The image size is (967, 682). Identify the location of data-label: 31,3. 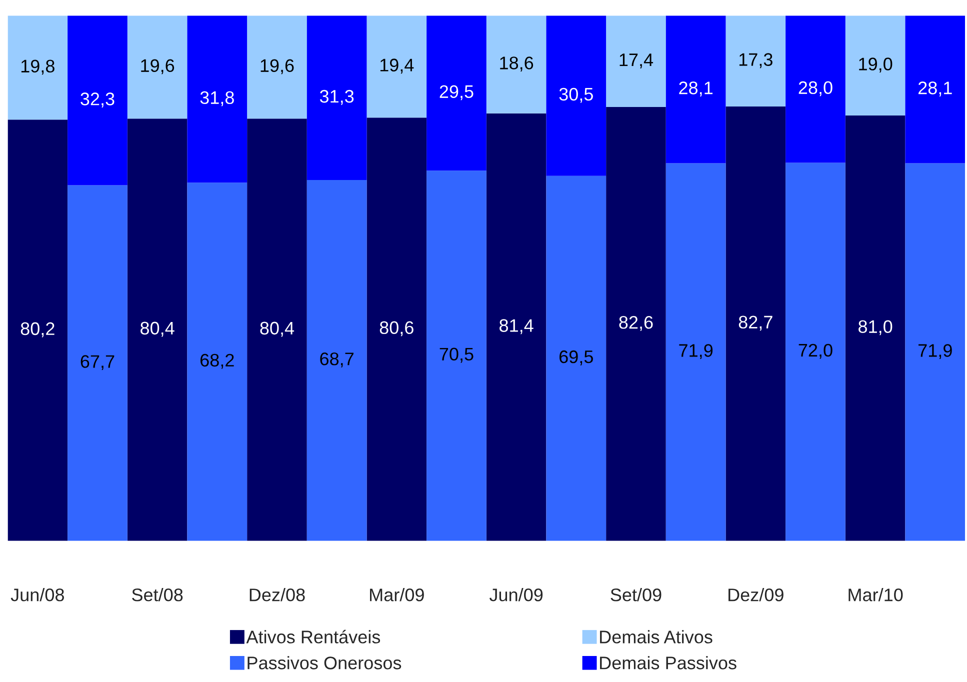
(337, 97).